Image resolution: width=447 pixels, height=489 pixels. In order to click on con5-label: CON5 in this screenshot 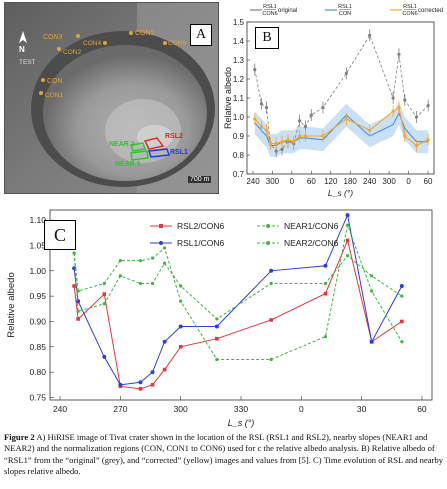, I will do `click(145, 33)`.